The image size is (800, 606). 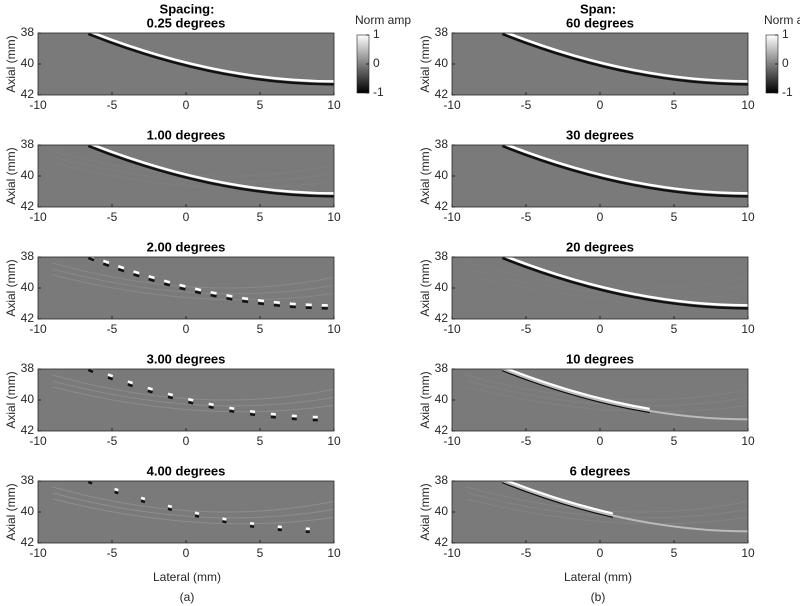 I want to click on chart-title: 0.25 degrees, so click(x=186, y=22).